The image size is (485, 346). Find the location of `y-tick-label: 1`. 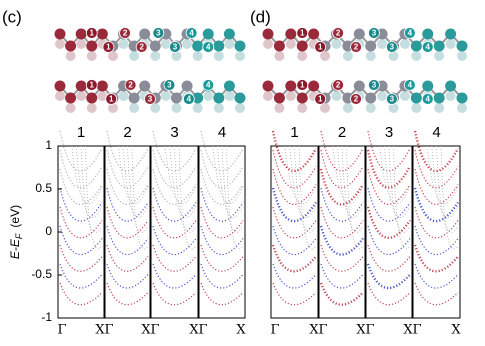

y-tick-label: 1 is located at coordinates (48, 145).